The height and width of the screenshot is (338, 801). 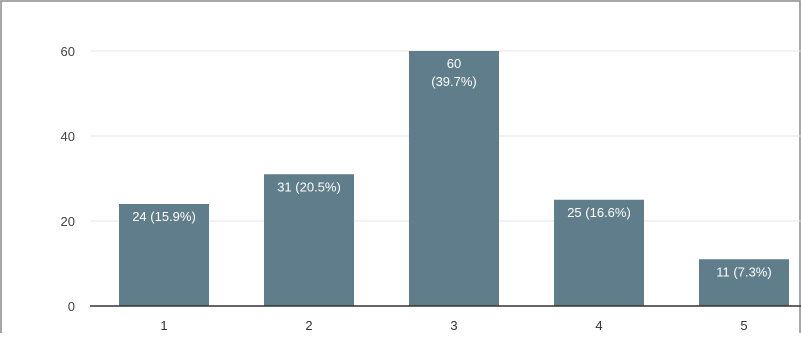 I want to click on bar-data-label-percent: (39.7%), so click(x=454, y=81).